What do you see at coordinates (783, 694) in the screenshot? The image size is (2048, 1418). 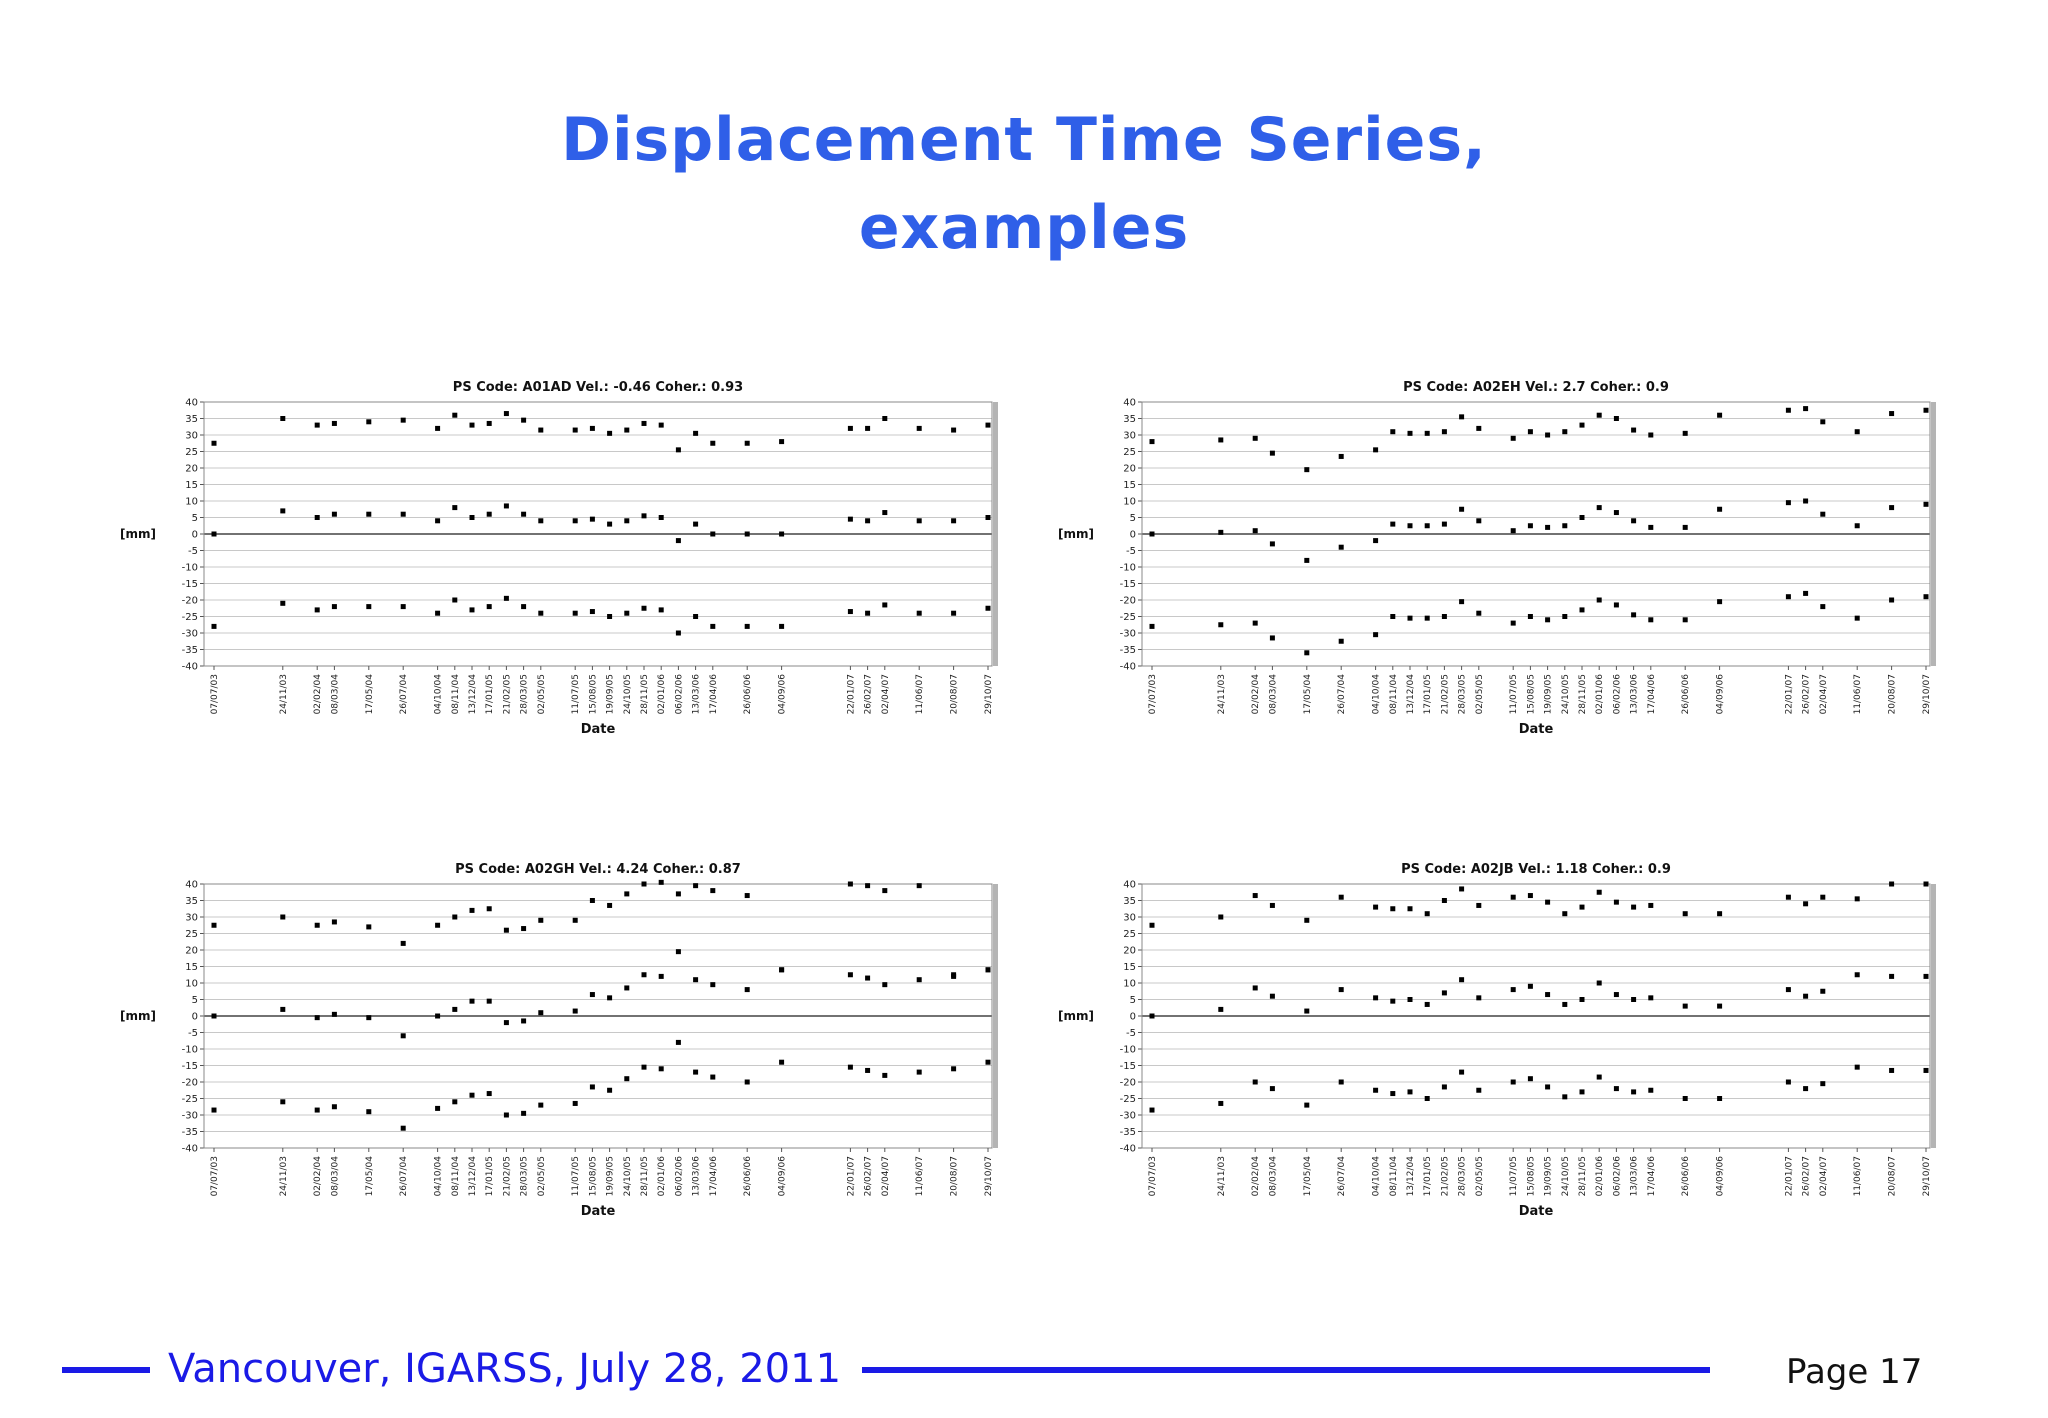 I see `x-tick-label: 04/09/06` at bounding box center [783, 694].